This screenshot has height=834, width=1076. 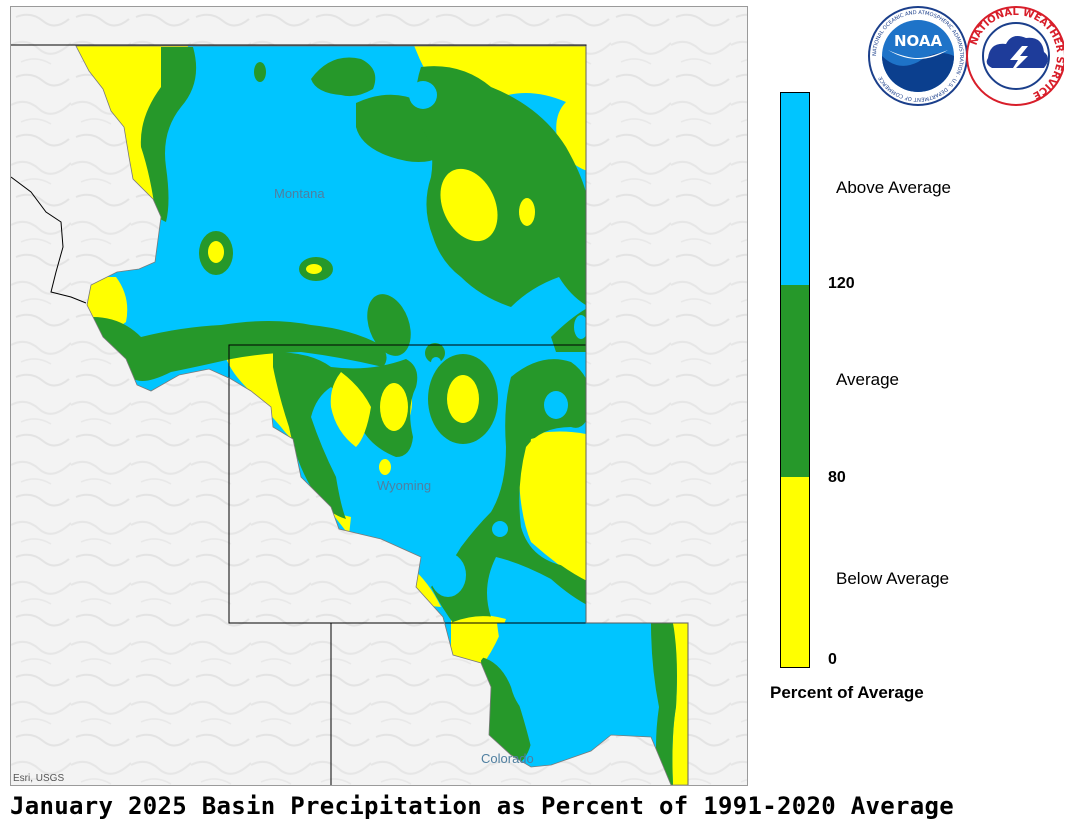 What do you see at coordinates (918, 41) in the screenshot?
I see `noaa-logo-text: NOAA` at bounding box center [918, 41].